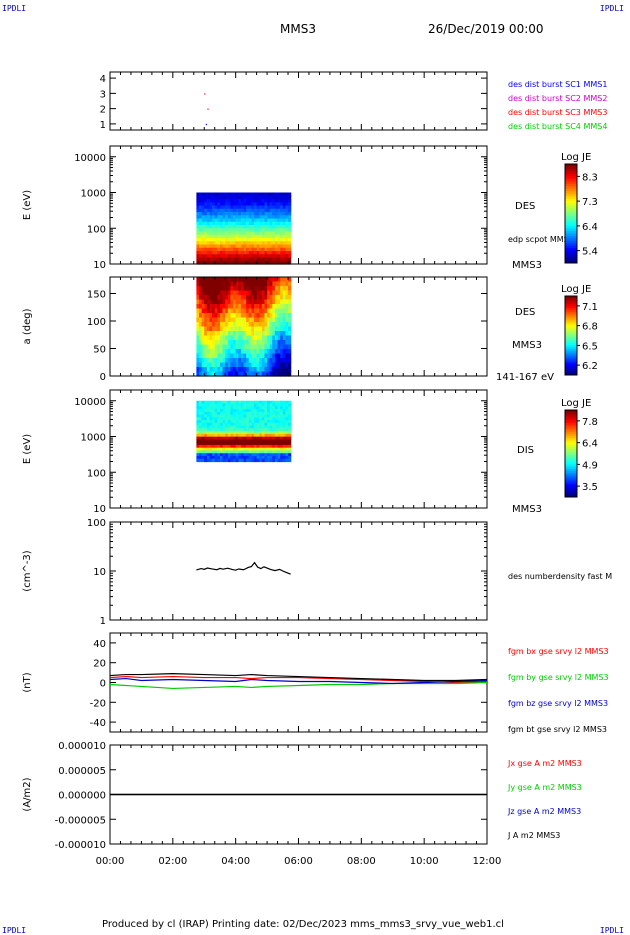 The image size is (630, 935). Describe the element at coordinates (527, 265) in the screenshot. I see `spacecraft-label-1: MMS3` at that location.